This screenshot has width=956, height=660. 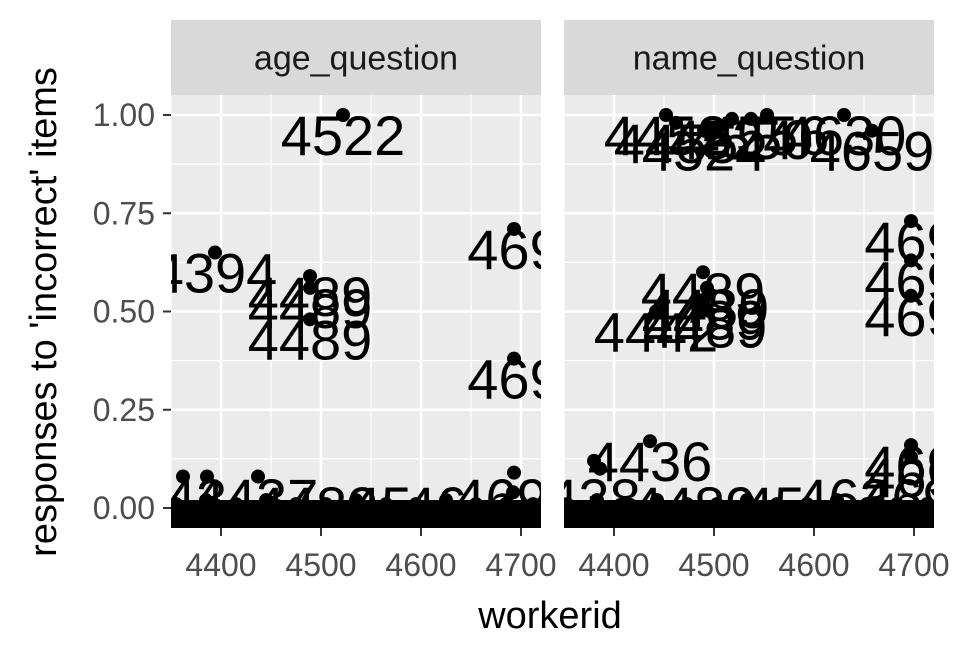 What do you see at coordinates (124, 213) in the screenshot?
I see `y-tick-label: 0.75` at bounding box center [124, 213].